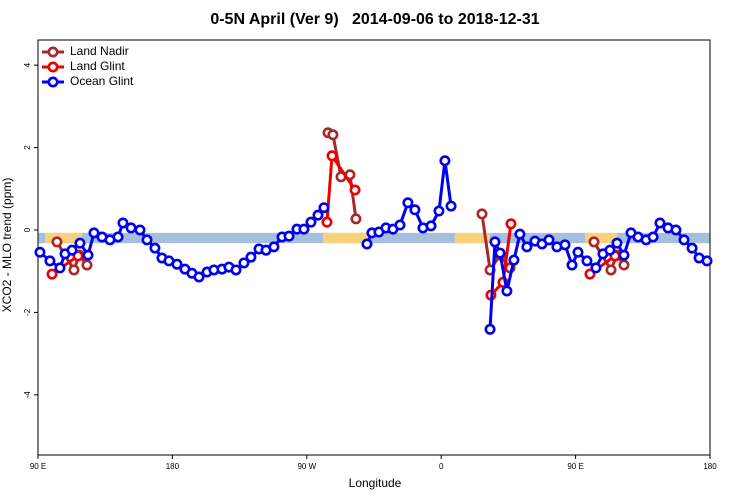 The image size is (750, 500). I want to click on x-axis-label: Longitude, so click(375, 483).